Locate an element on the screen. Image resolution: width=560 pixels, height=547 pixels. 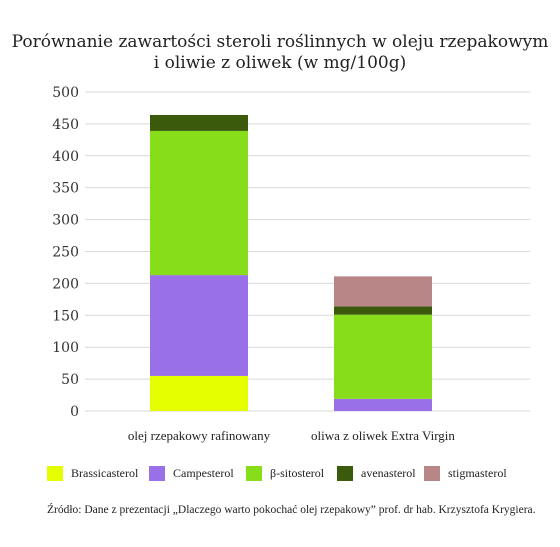
y-tick-label: 300 is located at coordinates (65, 221).